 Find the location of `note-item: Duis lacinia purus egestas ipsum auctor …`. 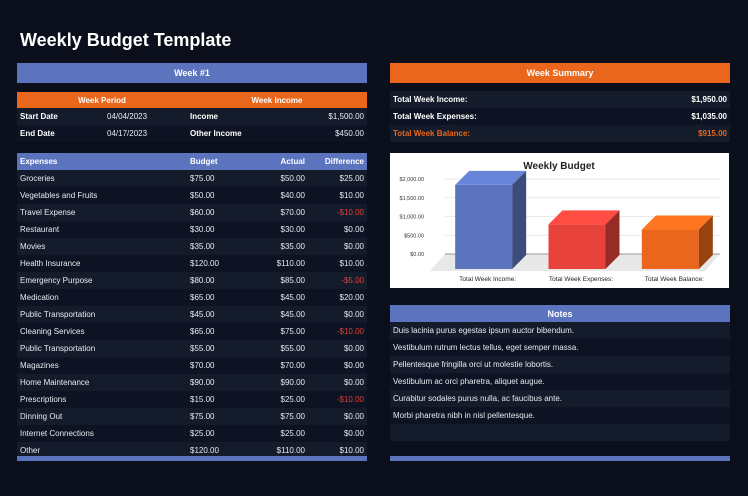

note-item: Duis lacinia purus egestas ipsum auctor … is located at coordinates (560, 330).